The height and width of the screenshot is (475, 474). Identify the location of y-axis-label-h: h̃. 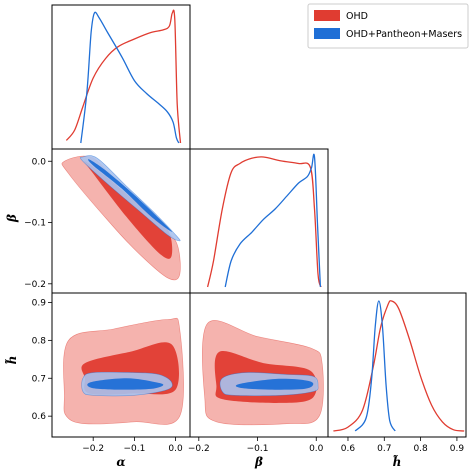
(11, 360).